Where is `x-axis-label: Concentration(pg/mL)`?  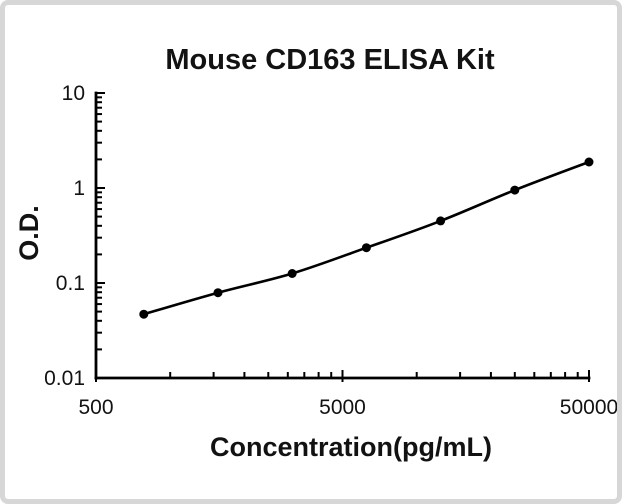
x-axis-label: Concentration(pg/mL) is located at coordinates (351, 447).